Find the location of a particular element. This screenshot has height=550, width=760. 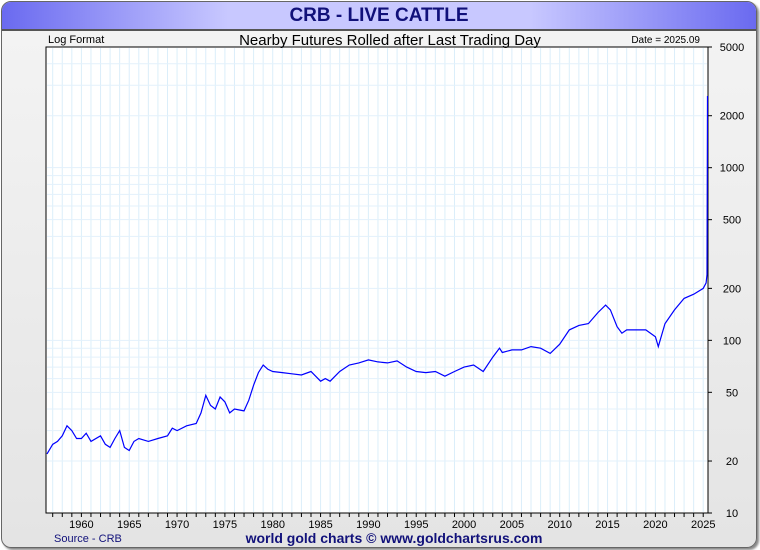

chart-title: CRB - LIVE CATTLE is located at coordinates (379, 16).